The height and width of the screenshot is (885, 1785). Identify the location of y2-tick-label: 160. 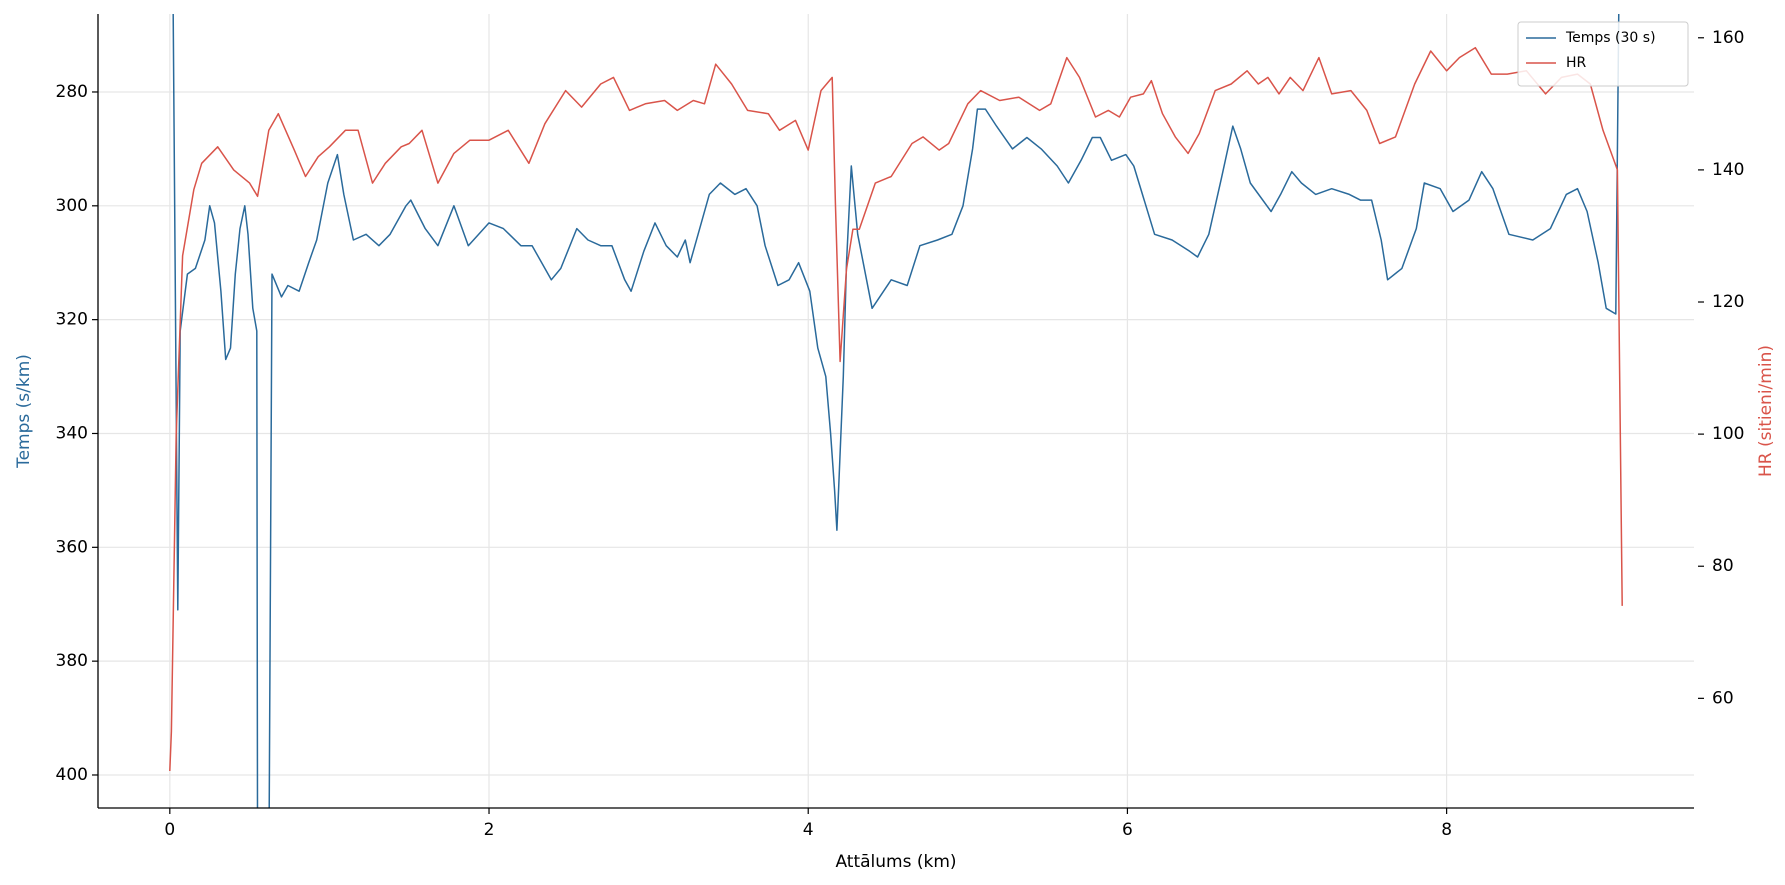
(1728, 38).